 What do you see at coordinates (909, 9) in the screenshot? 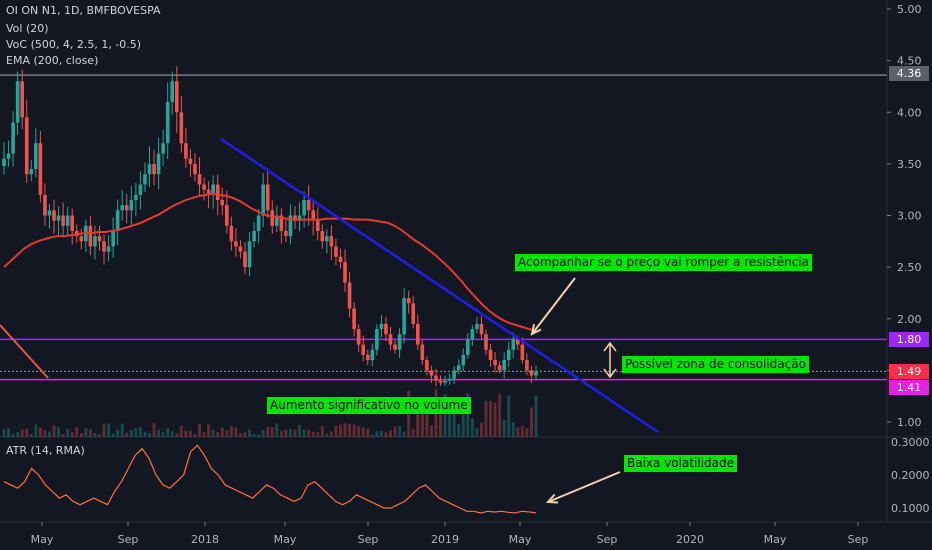
I see `price-tick-label: 5.00` at bounding box center [909, 9].